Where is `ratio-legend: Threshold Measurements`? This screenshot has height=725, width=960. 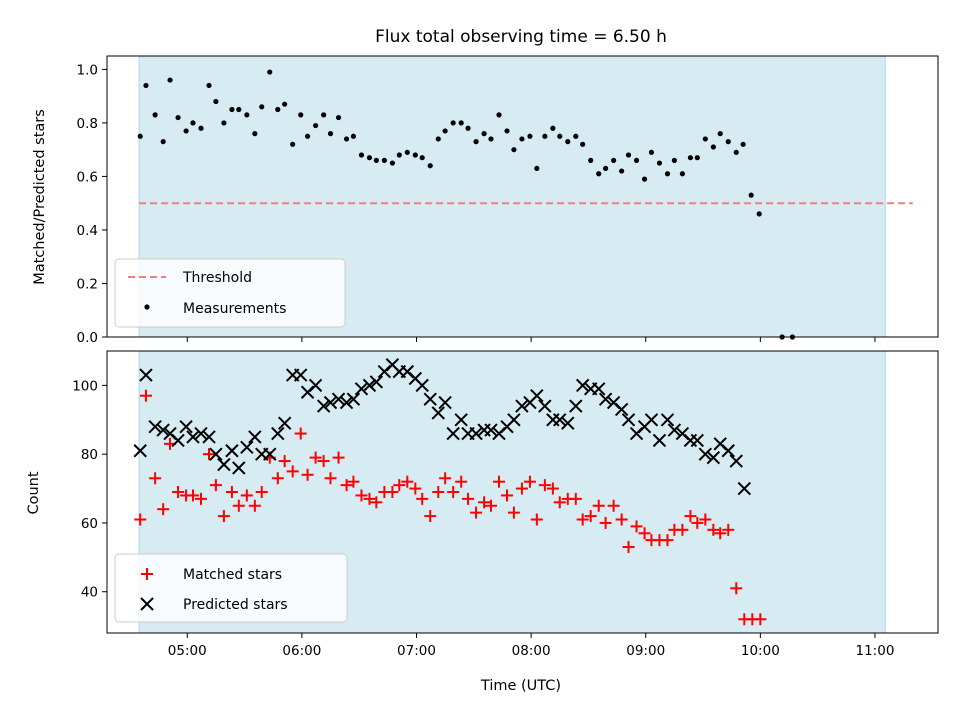 ratio-legend: Threshold Measurements is located at coordinates (230, 293).